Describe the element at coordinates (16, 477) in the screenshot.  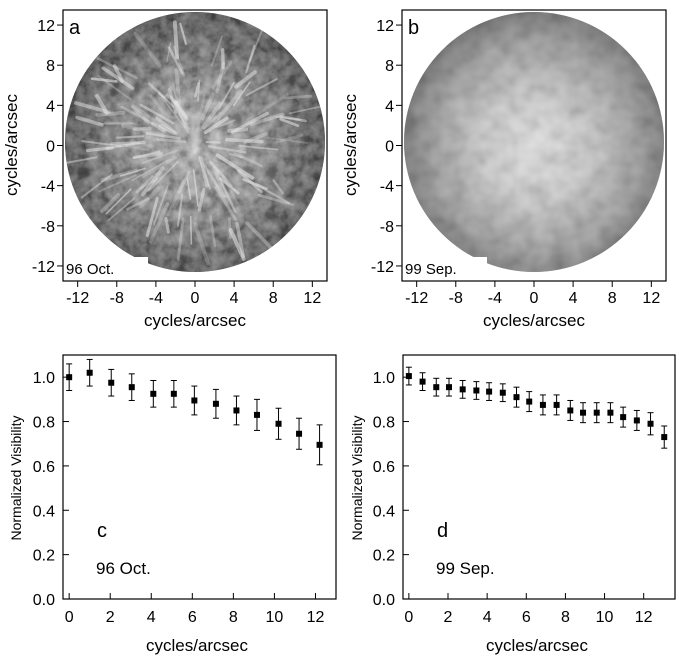
I see `panel-c-ylabel: Normalized Visibility` at that location.